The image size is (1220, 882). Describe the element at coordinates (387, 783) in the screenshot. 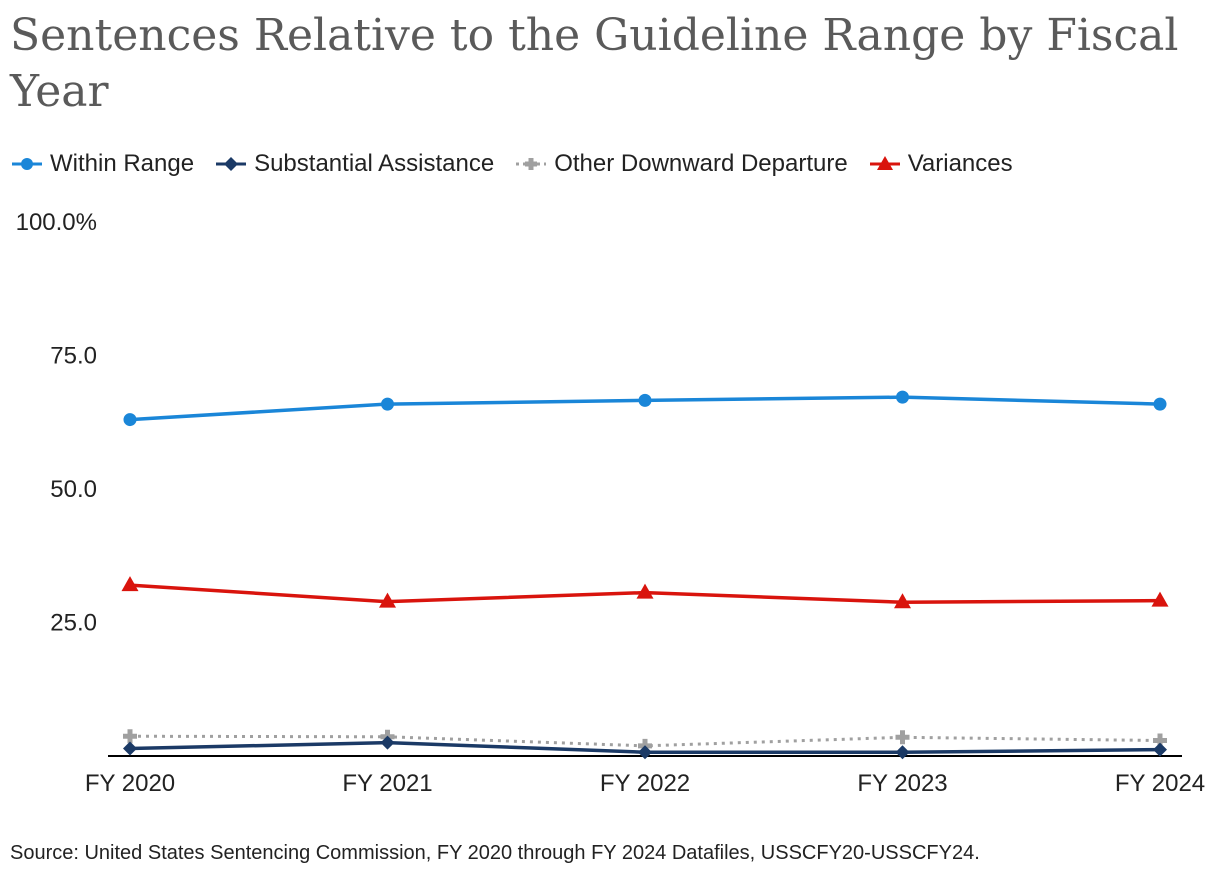

I see `x-tick-label: FY 2021` at that location.